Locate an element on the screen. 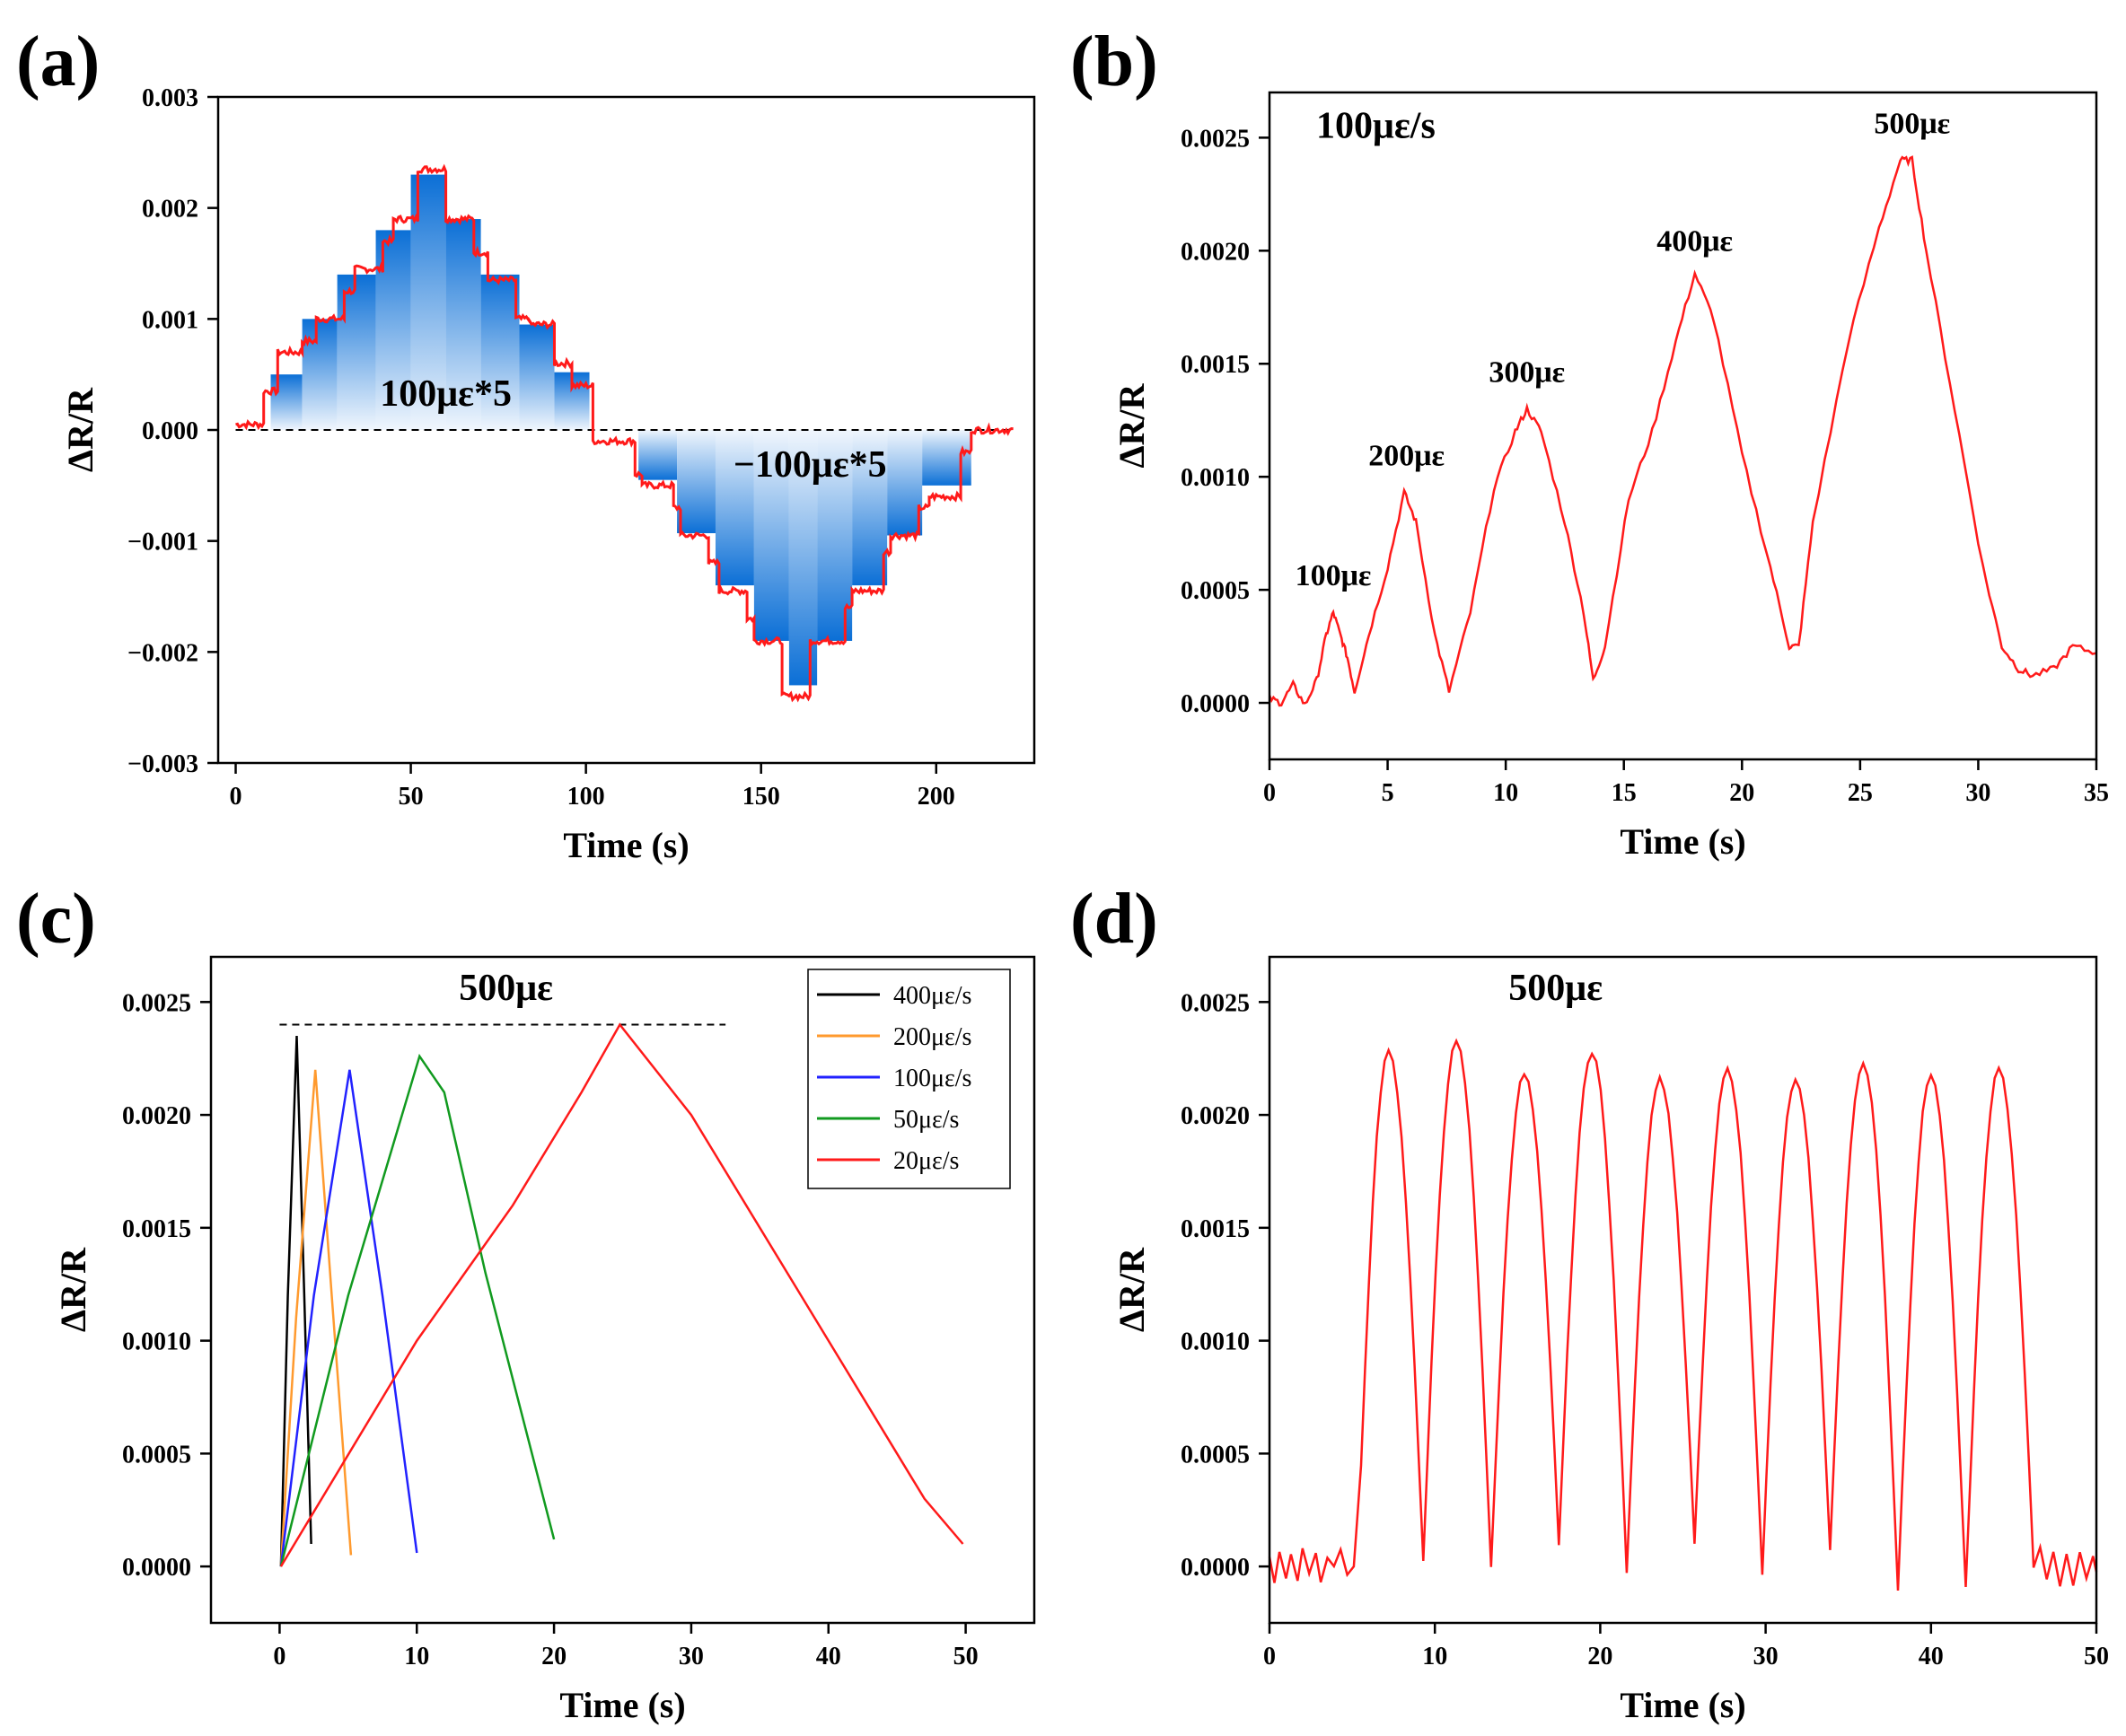 This screenshot has width=2126, height=1736. b-ytick-label: 0.0025 is located at coordinates (1215, 139).